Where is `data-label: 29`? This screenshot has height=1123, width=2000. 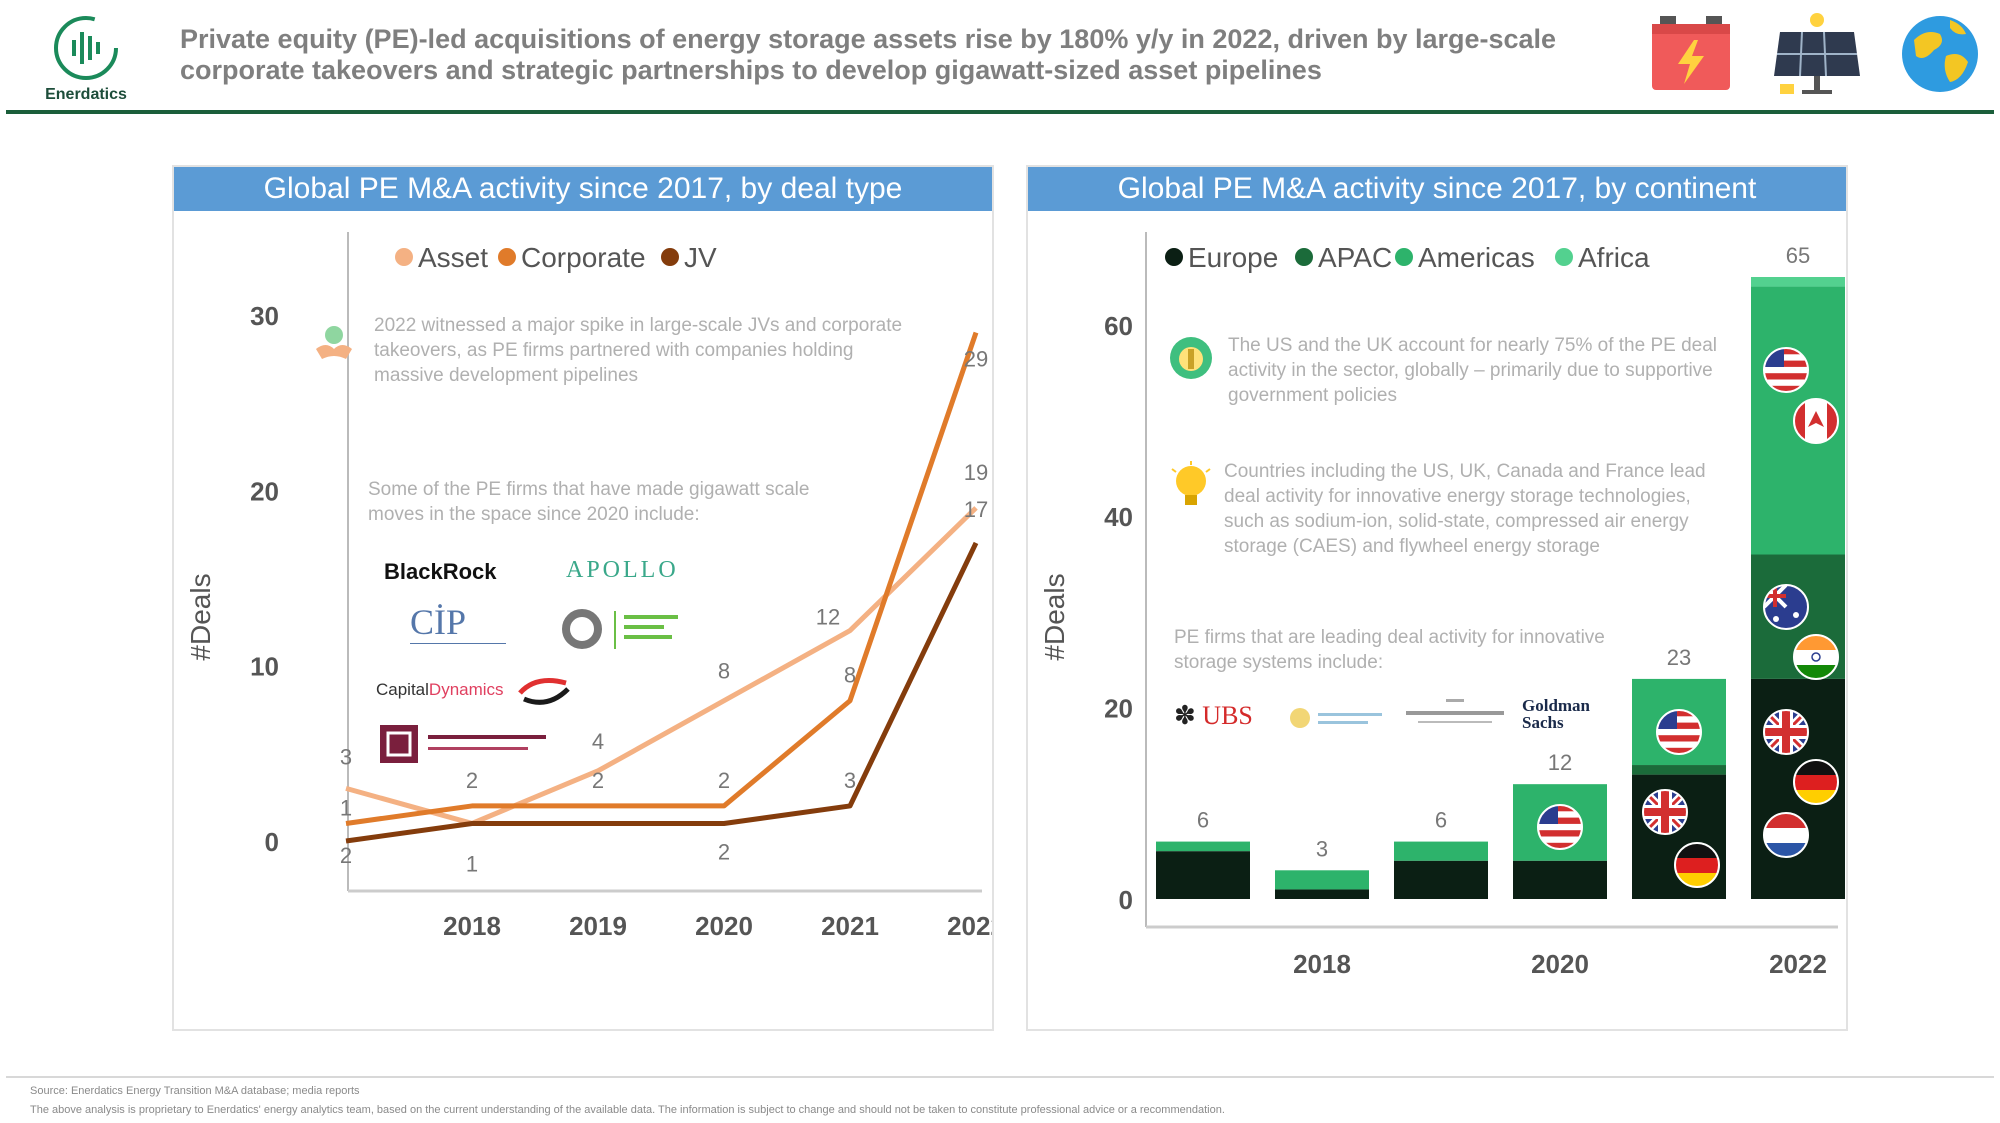
data-label: 29 is located at coordinates (976, 359).